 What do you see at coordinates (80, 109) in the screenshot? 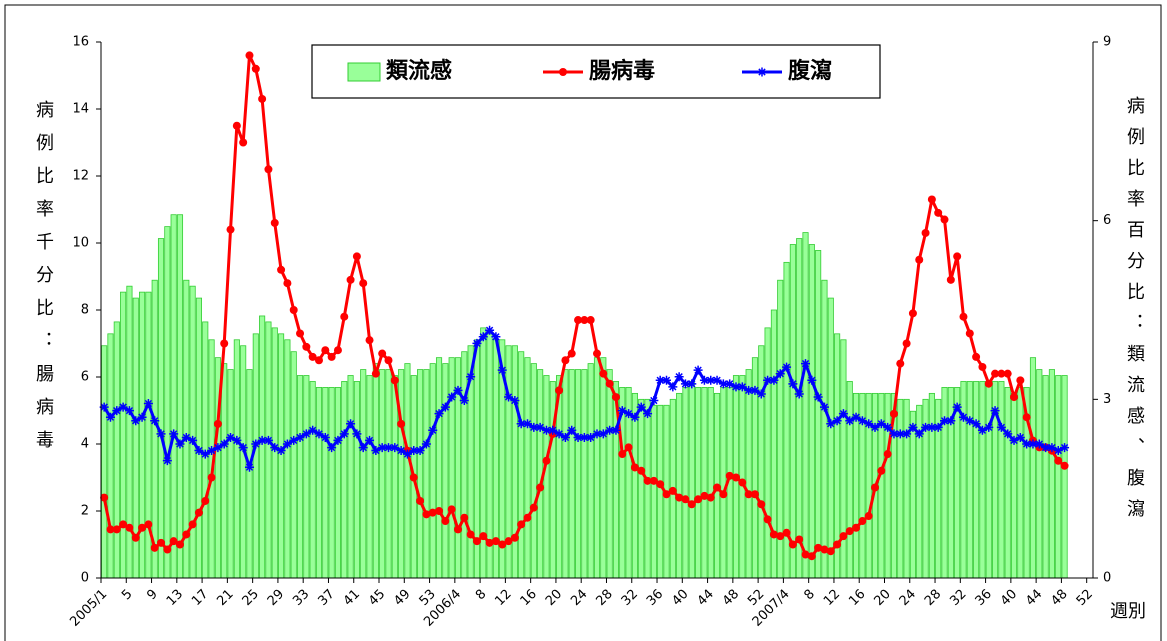
I see `y-tick-label: 14` at bounding box center [80, 109].